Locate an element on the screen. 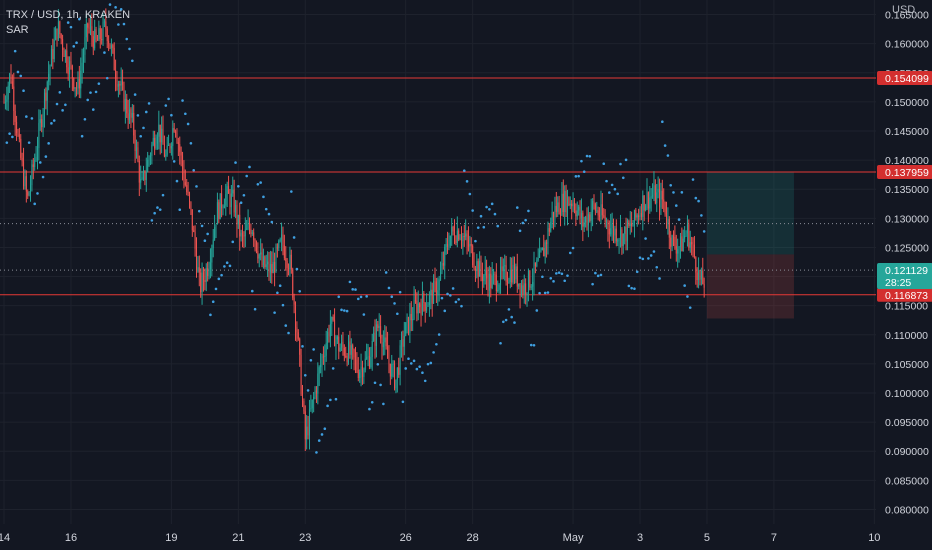  time-tick-label: 10 is located at coordinates (874, 538).